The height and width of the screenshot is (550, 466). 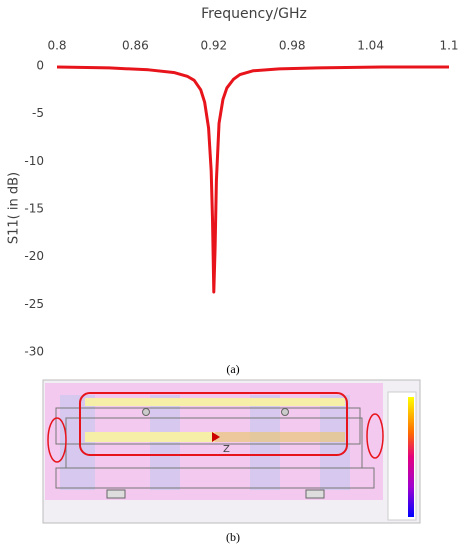 I want to click on y-tick-label: -20, so click(x=34, y=256).